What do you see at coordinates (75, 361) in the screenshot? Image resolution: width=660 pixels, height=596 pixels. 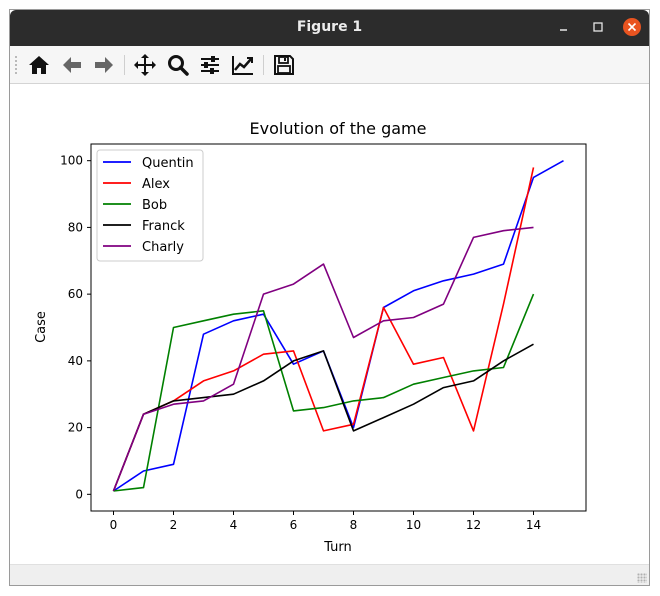 I see `y-tick-label: 40` at bounding box center [75, 361].